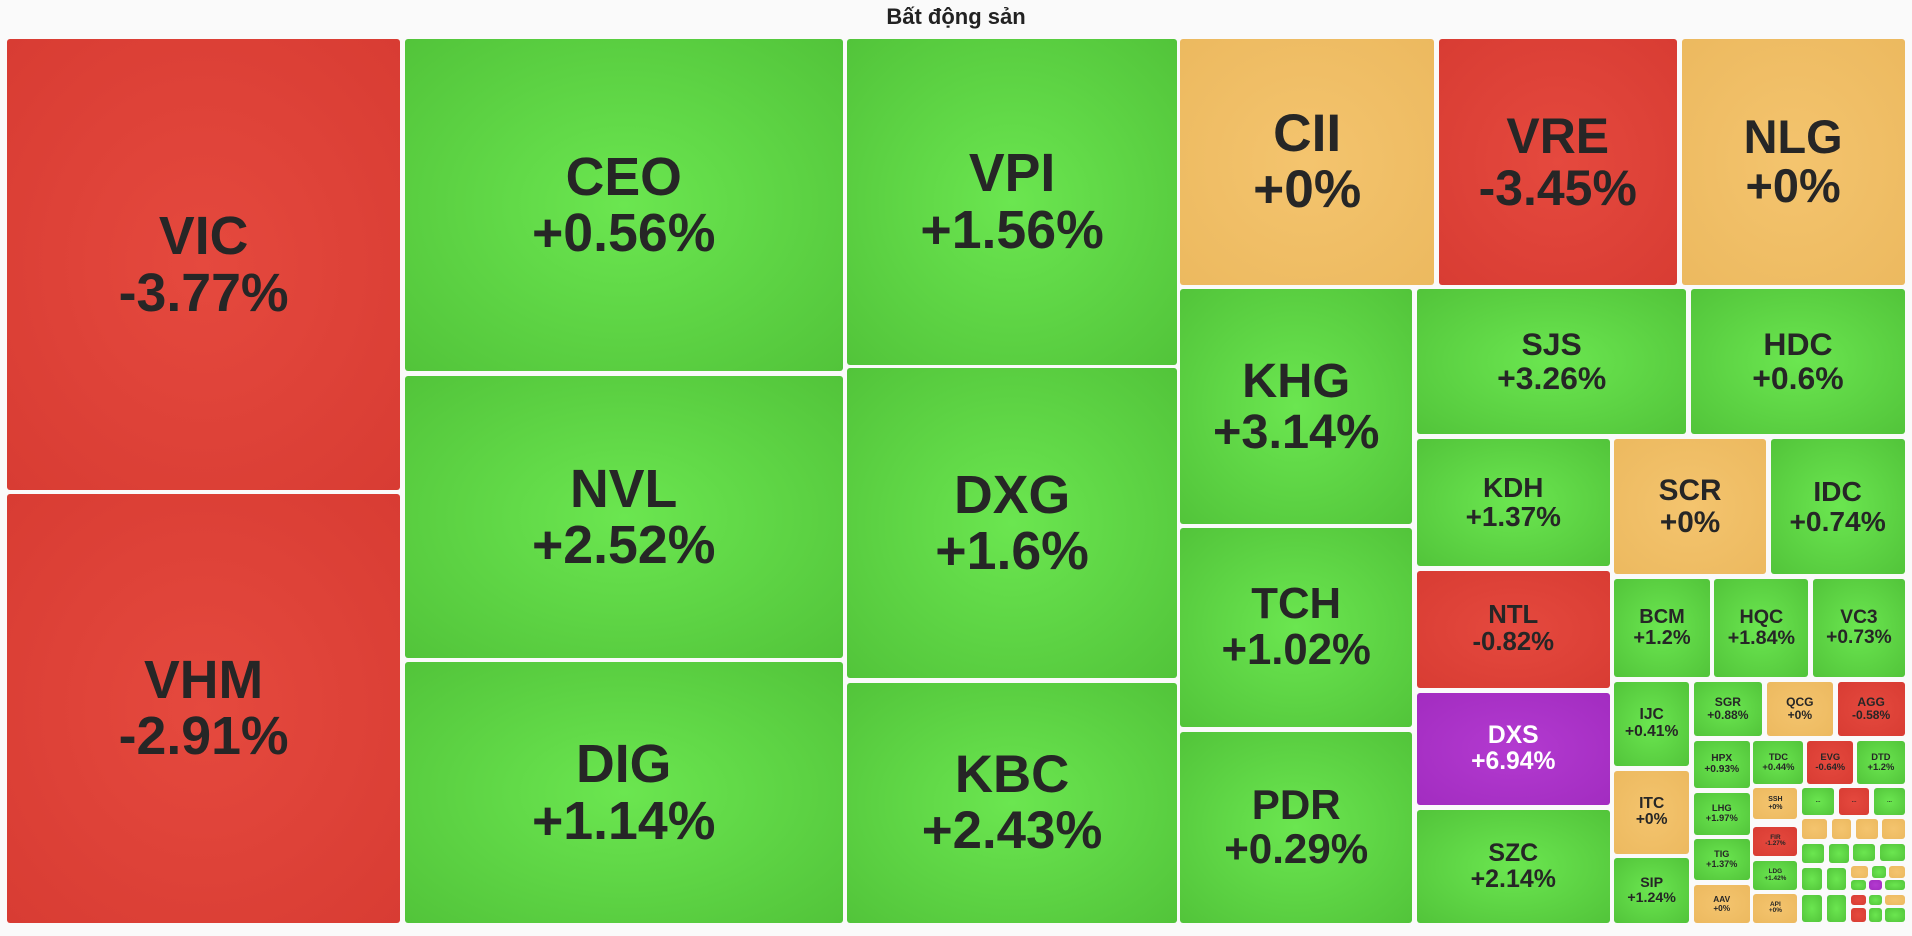  I want to click on ticker: SJS, so click(1551, 344).